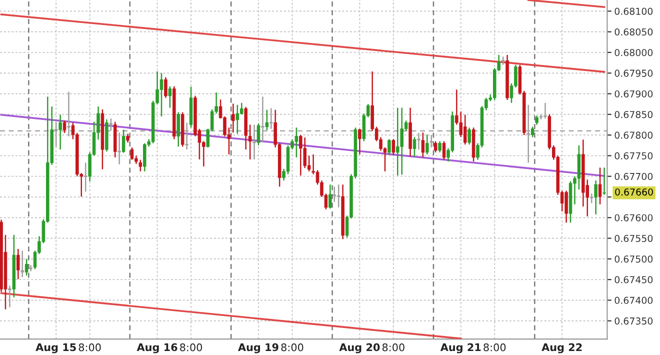 This screenshot has height=355, width=660. What do you see at coordinates (56, 348) in the screenshot?
I see `x-tick-label: Aug 15` at bounding box center [56, 348].